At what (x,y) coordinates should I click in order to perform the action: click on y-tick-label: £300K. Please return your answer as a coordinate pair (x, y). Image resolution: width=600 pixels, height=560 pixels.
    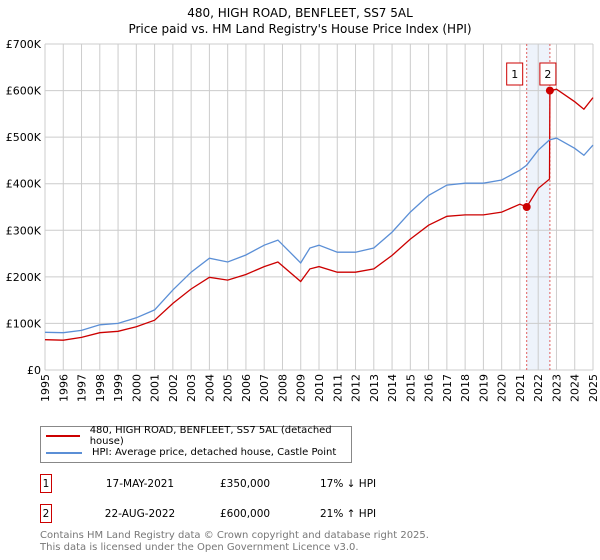
    Looking at the image, I should click on (24, 230).